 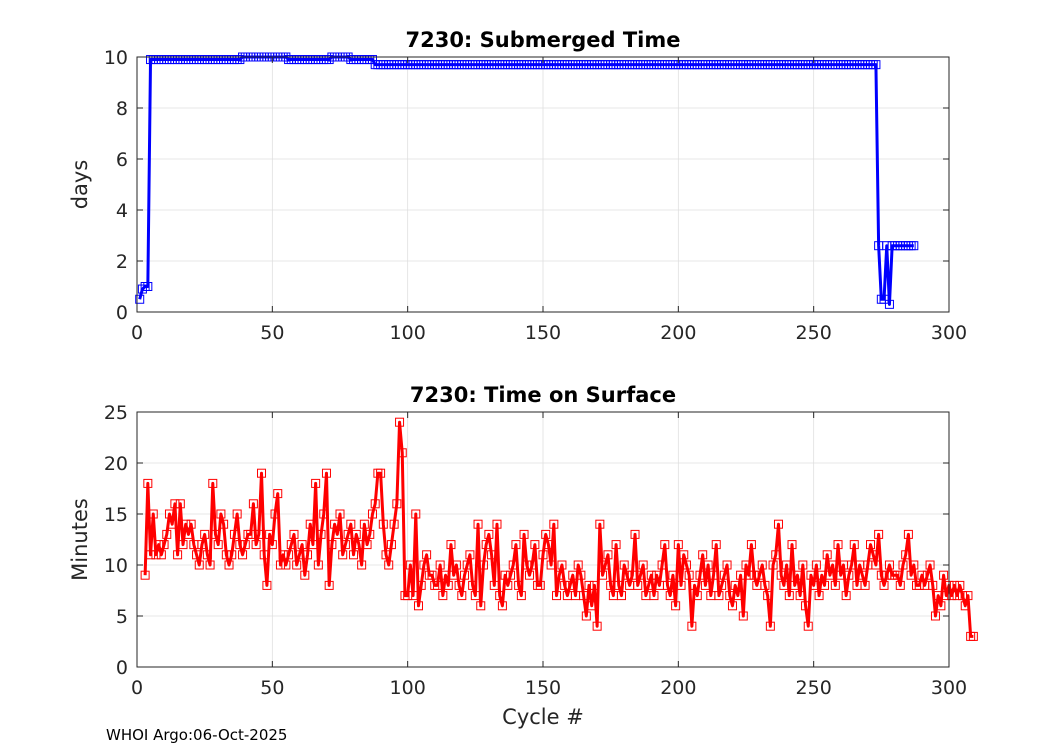 What do you see at coordinates (272, 333) in the screenshot?
I see `x-tick-label: 50` at bounding box center [272, 333].